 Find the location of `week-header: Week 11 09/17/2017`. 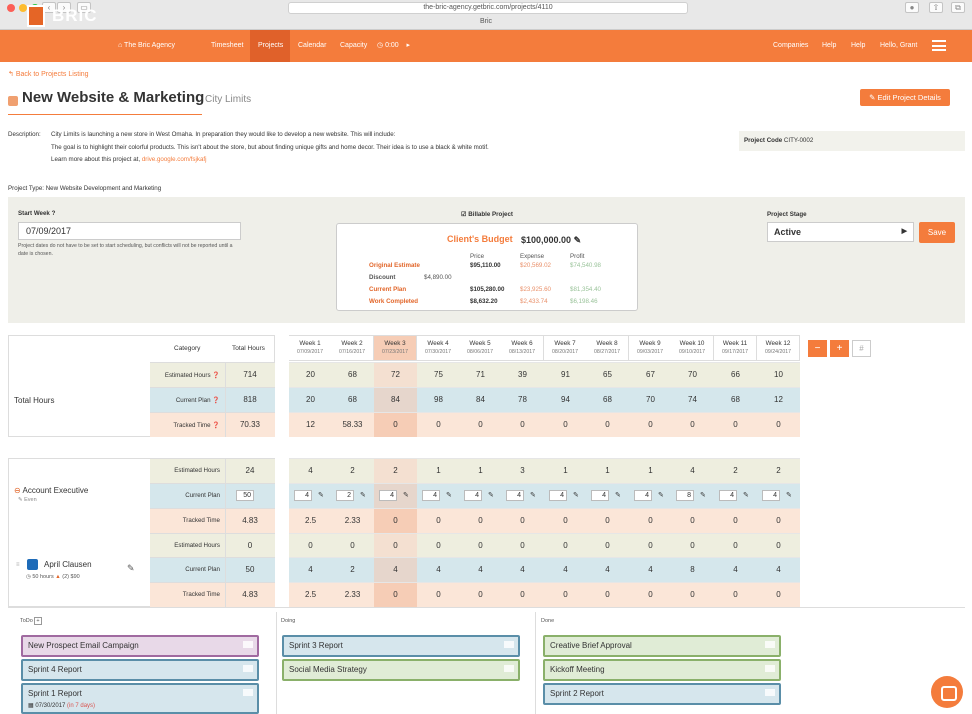

week-header: Week 11 09/17/2017 is located at coordinates (735, 348).